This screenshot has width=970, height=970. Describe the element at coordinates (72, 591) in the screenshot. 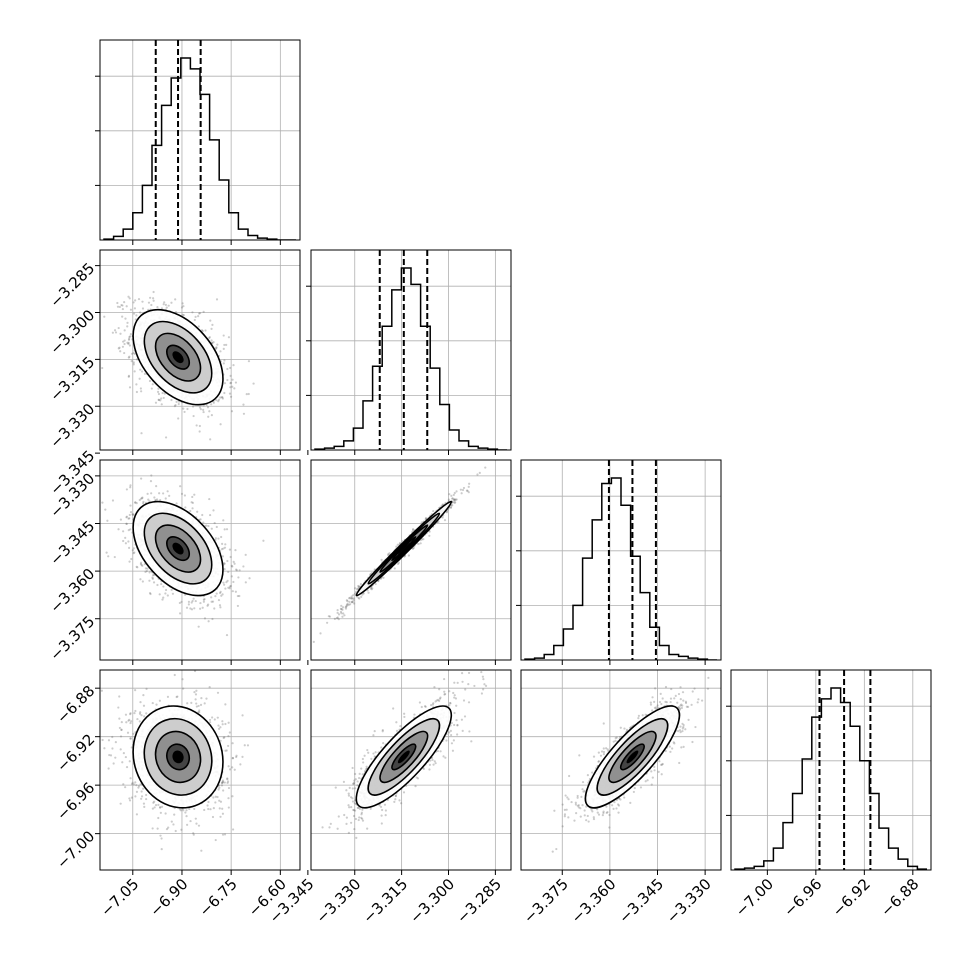

I see `y-tick-label: −3.360` at that location.